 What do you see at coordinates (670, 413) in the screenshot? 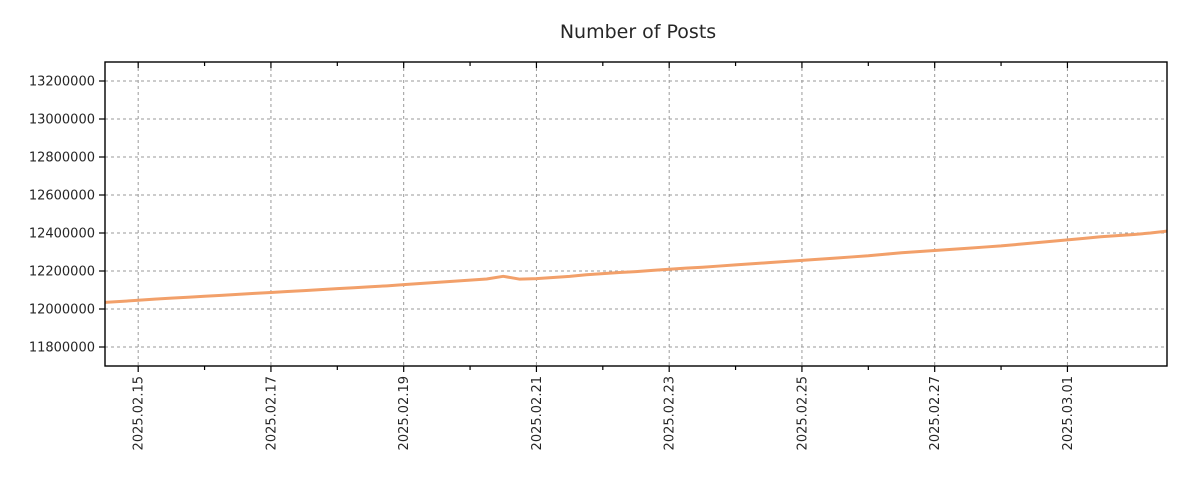
I see `x-tick-label: 2025.02.23` at bounding box center [670, 413].